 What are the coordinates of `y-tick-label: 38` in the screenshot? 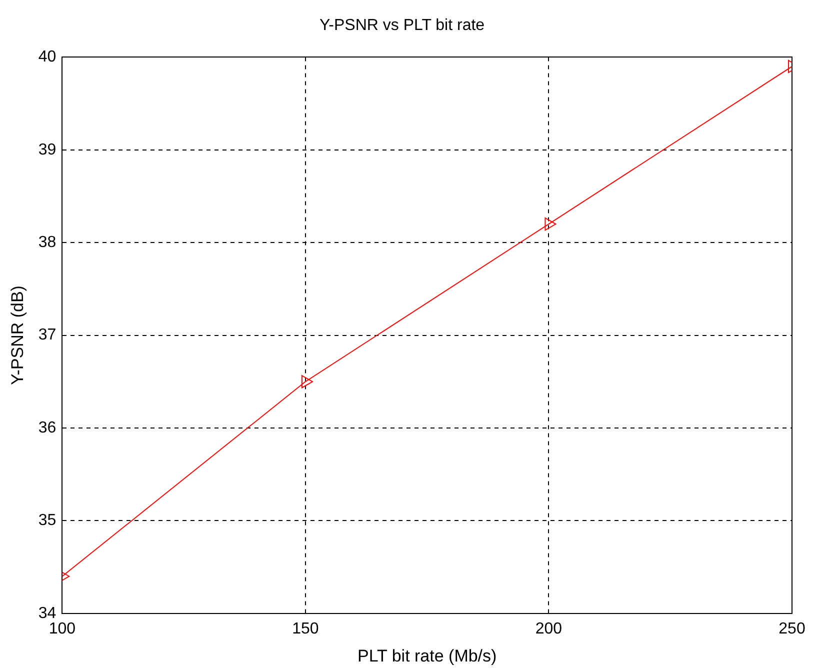 It's located at (47, 243).